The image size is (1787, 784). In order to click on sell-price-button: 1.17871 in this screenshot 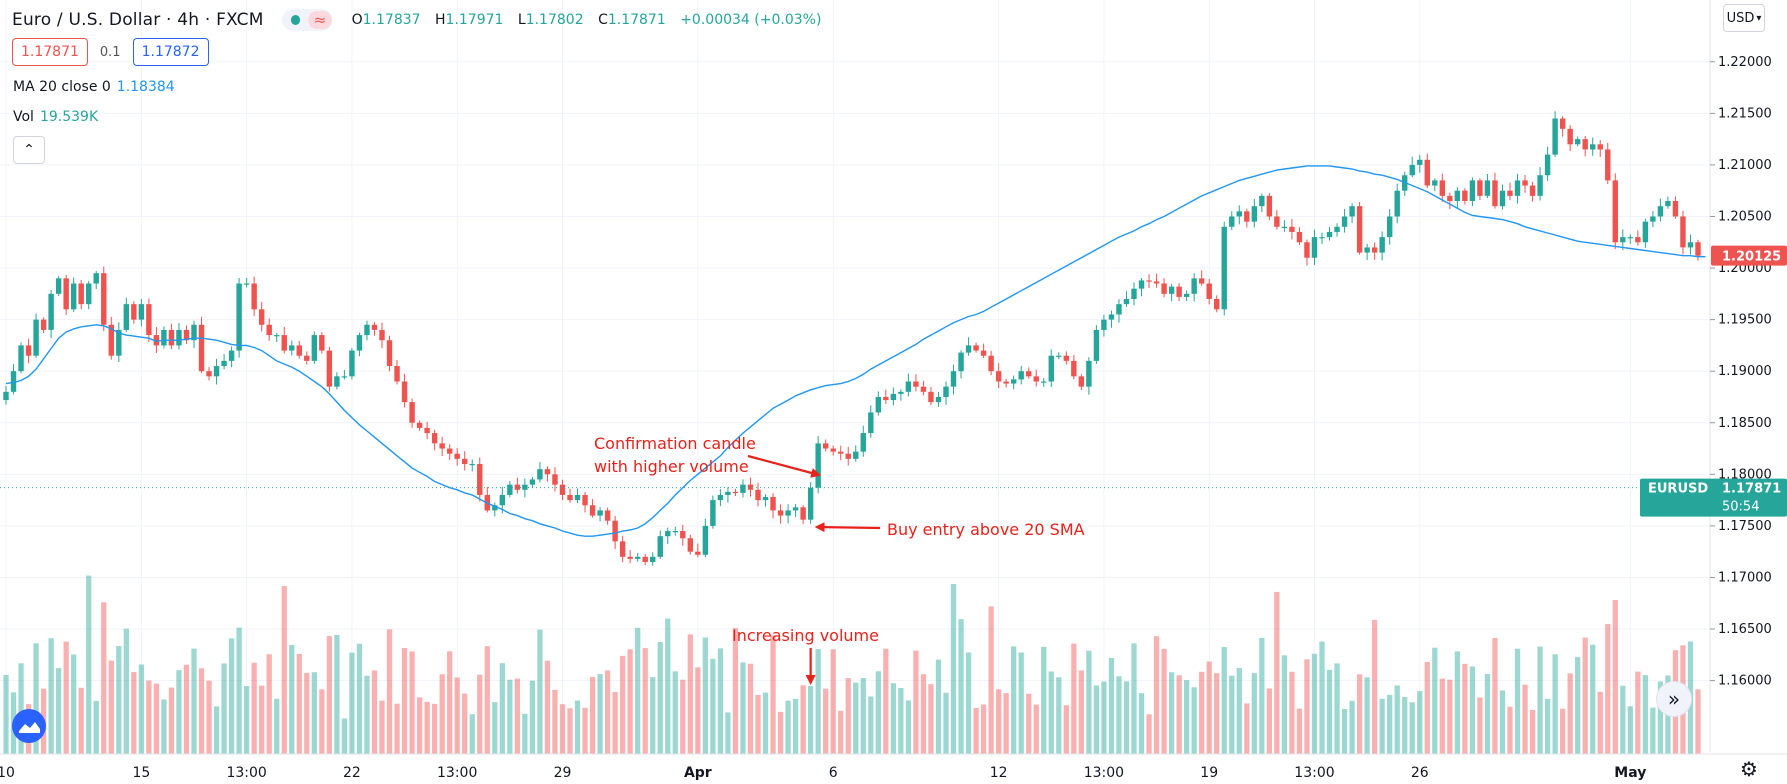, I will do `click(50, 52)`.